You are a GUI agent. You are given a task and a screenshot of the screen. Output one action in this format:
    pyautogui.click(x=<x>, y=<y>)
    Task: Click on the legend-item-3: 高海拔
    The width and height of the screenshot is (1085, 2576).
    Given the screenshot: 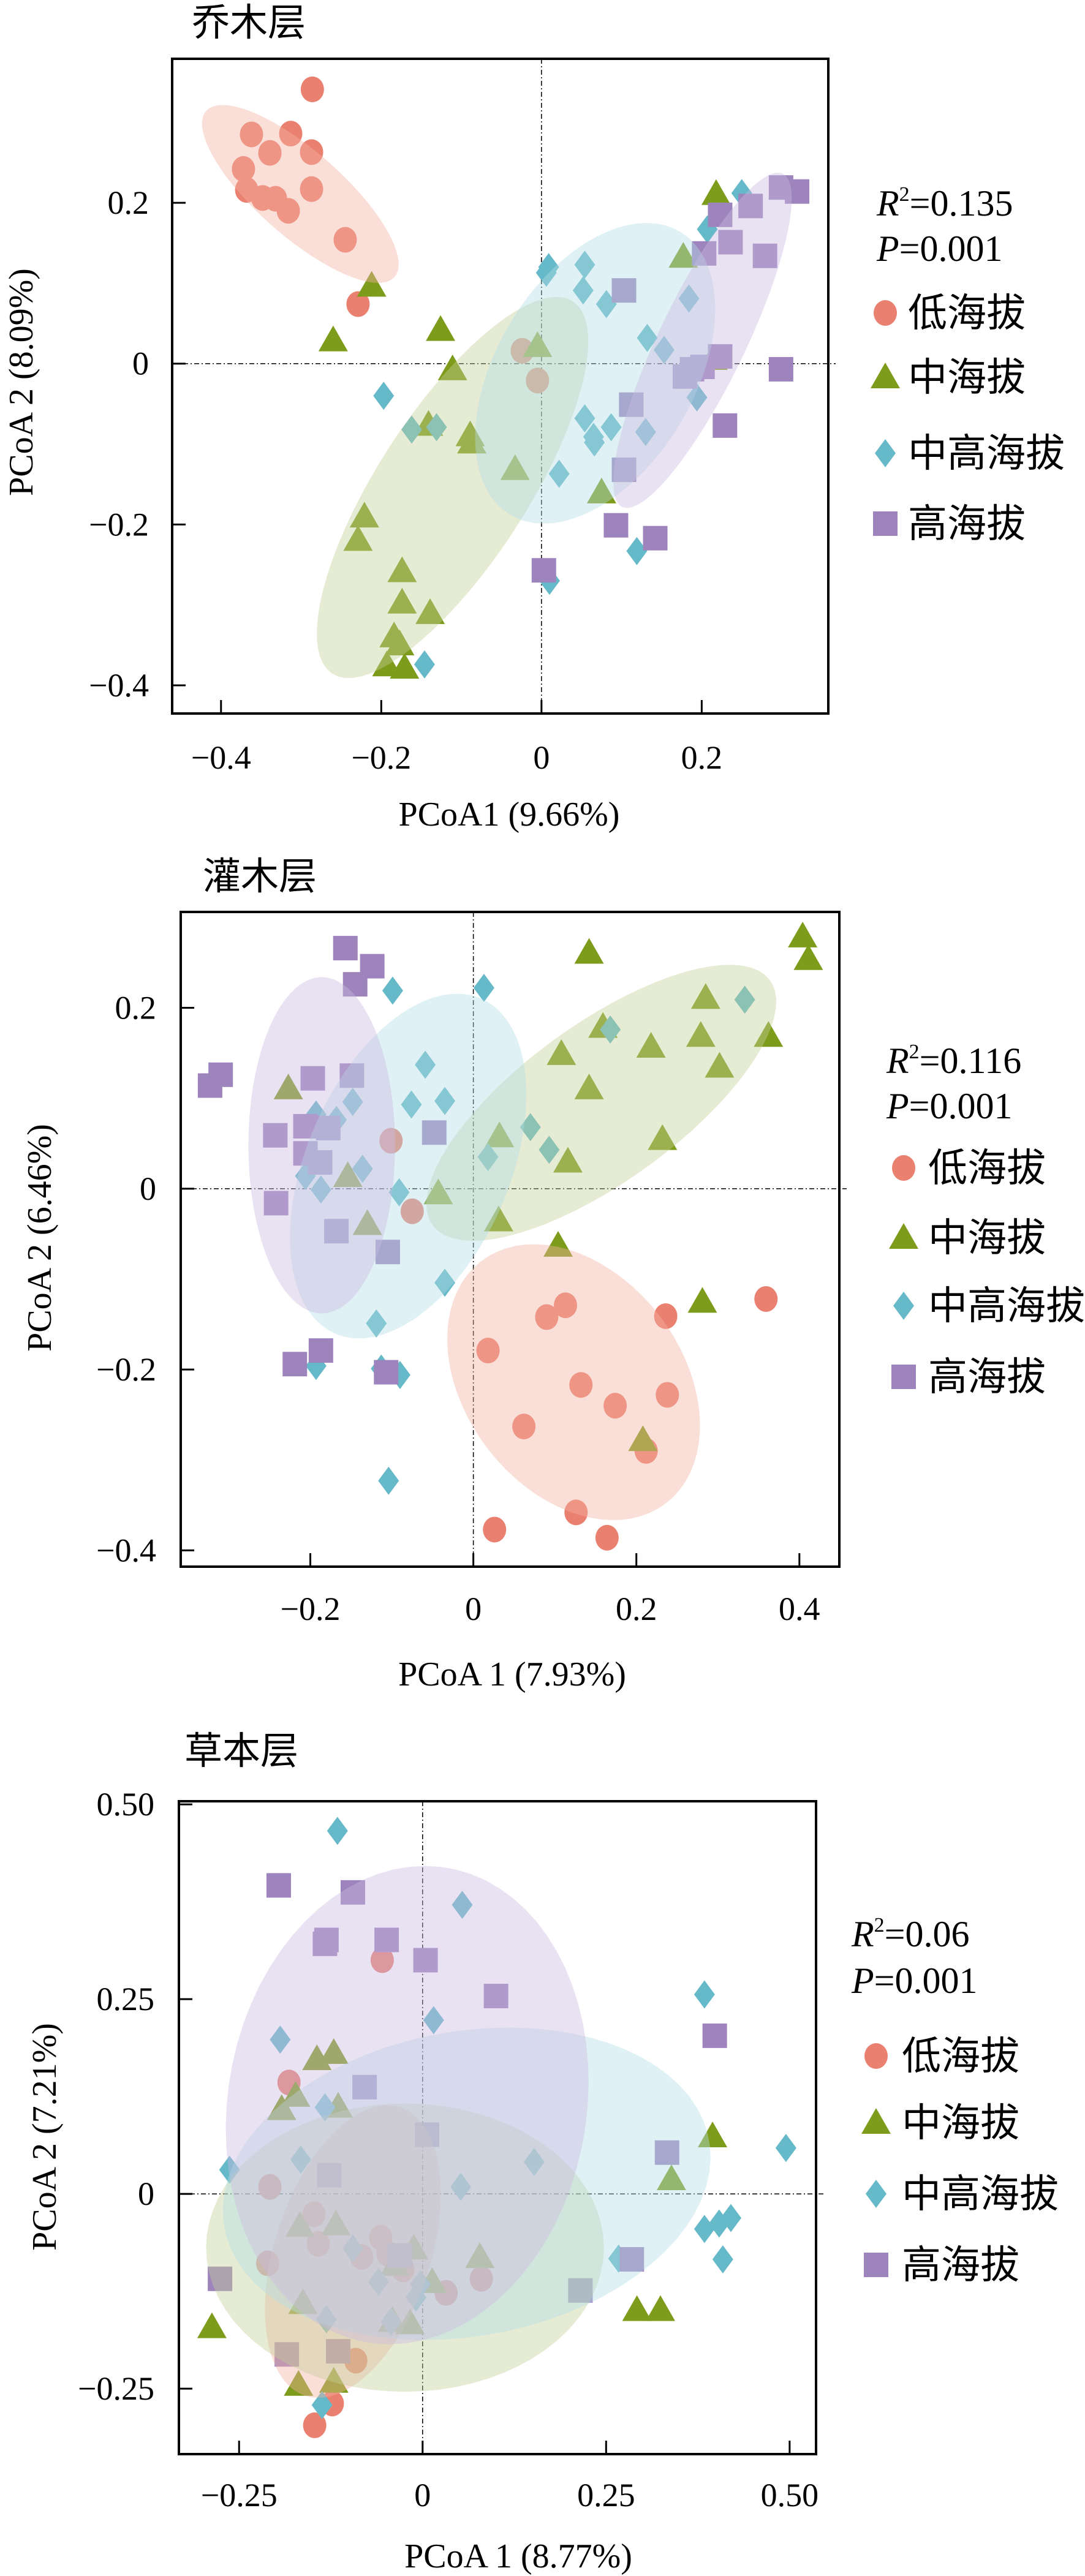 What is the action you would take?
    pyautogui.click(x=950, y=524)
    